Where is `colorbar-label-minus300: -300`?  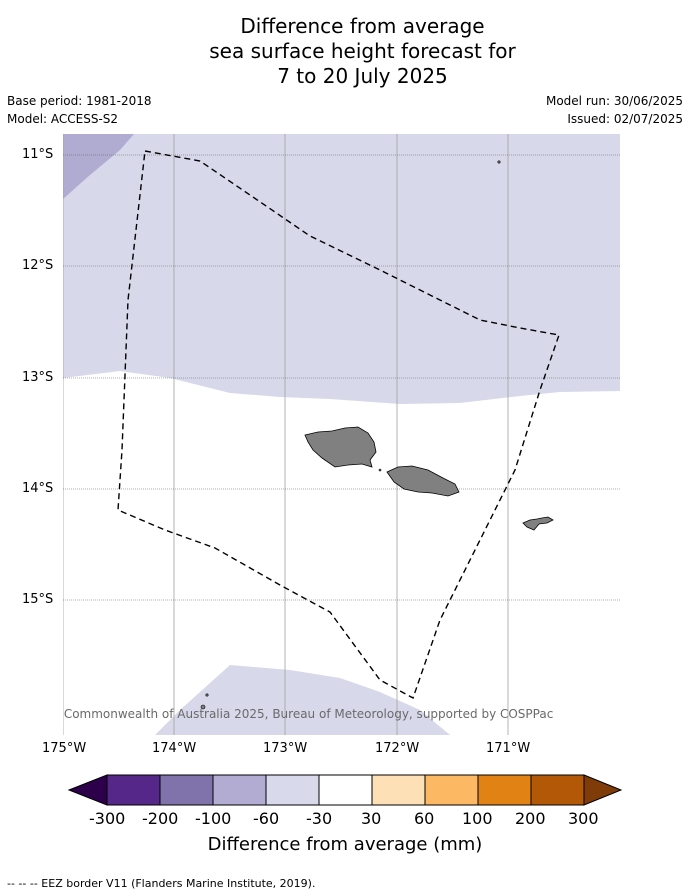
colorbar-label-minus300: -300 is located at coordinates (107, 818).